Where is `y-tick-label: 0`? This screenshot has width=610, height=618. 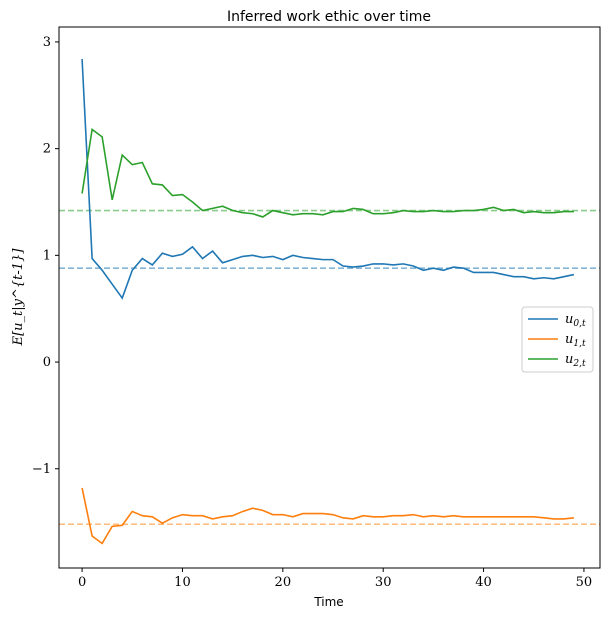
y-tick-label: 0 is located at coordinates (47, 362).